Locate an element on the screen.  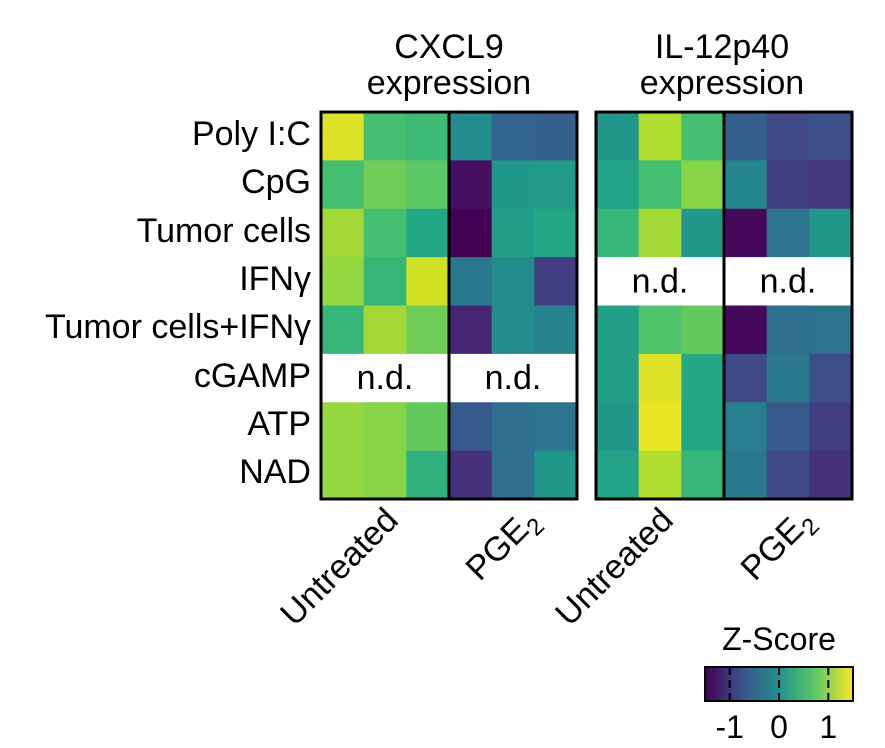
colorbar-tick-label: 0 is located at coordinates (779, 727).